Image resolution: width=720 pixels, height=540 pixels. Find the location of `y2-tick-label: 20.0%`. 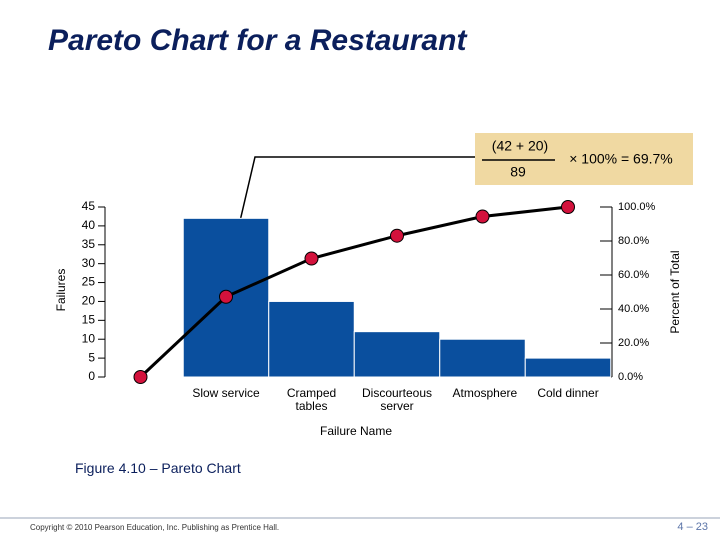

y2-tick-label: 20.0% is located at coordinates (633, 343).